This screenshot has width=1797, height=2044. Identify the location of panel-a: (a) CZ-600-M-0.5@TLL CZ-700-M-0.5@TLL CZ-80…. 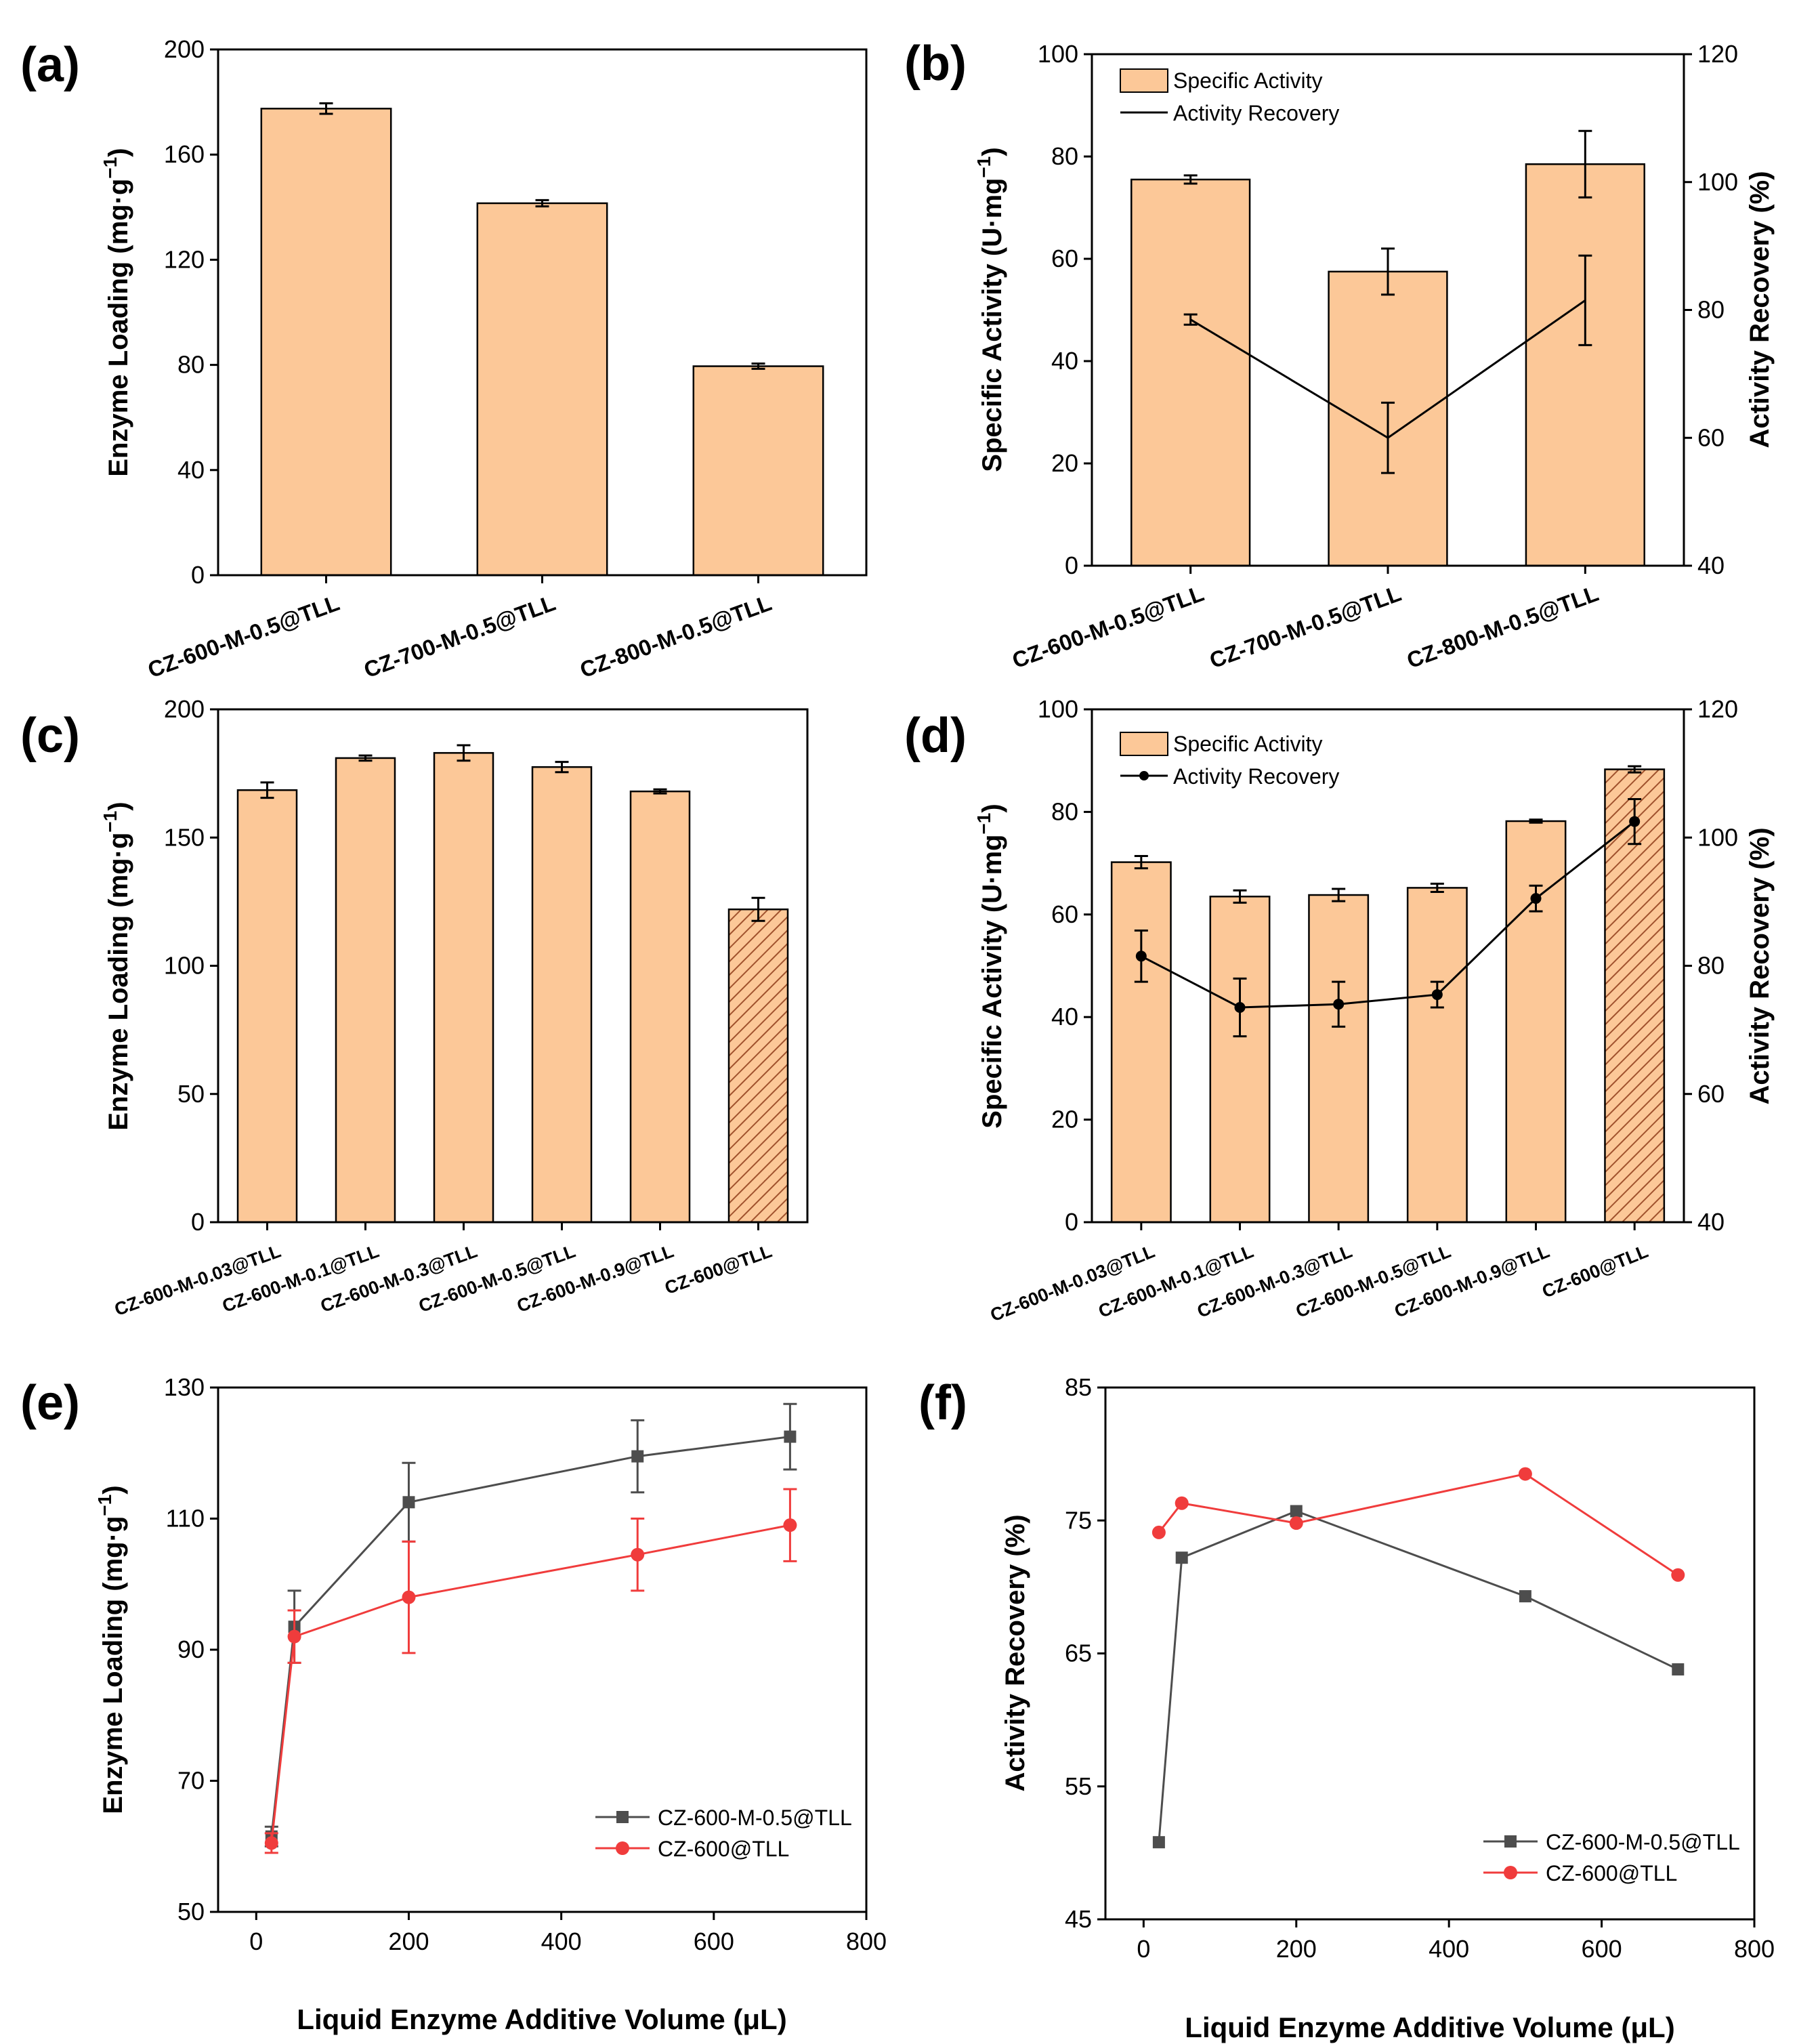
(444, 359).